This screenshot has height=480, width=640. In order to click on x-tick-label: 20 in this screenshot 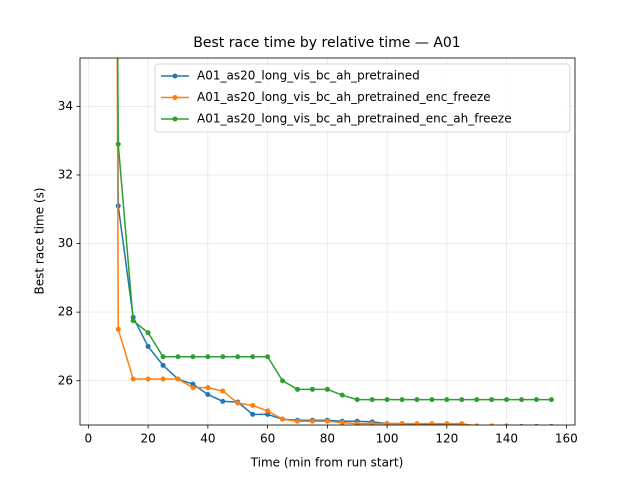, I will do `click(147, 439)`.